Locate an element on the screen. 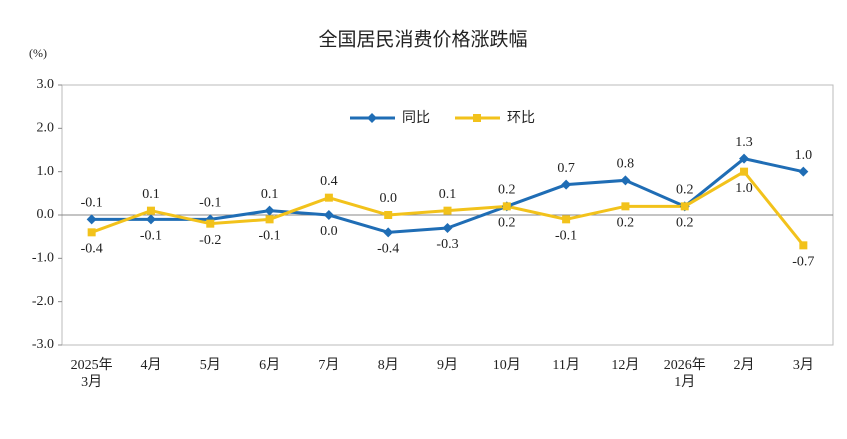  x-tick-label: 12月 is located at coordinates (625, 365).